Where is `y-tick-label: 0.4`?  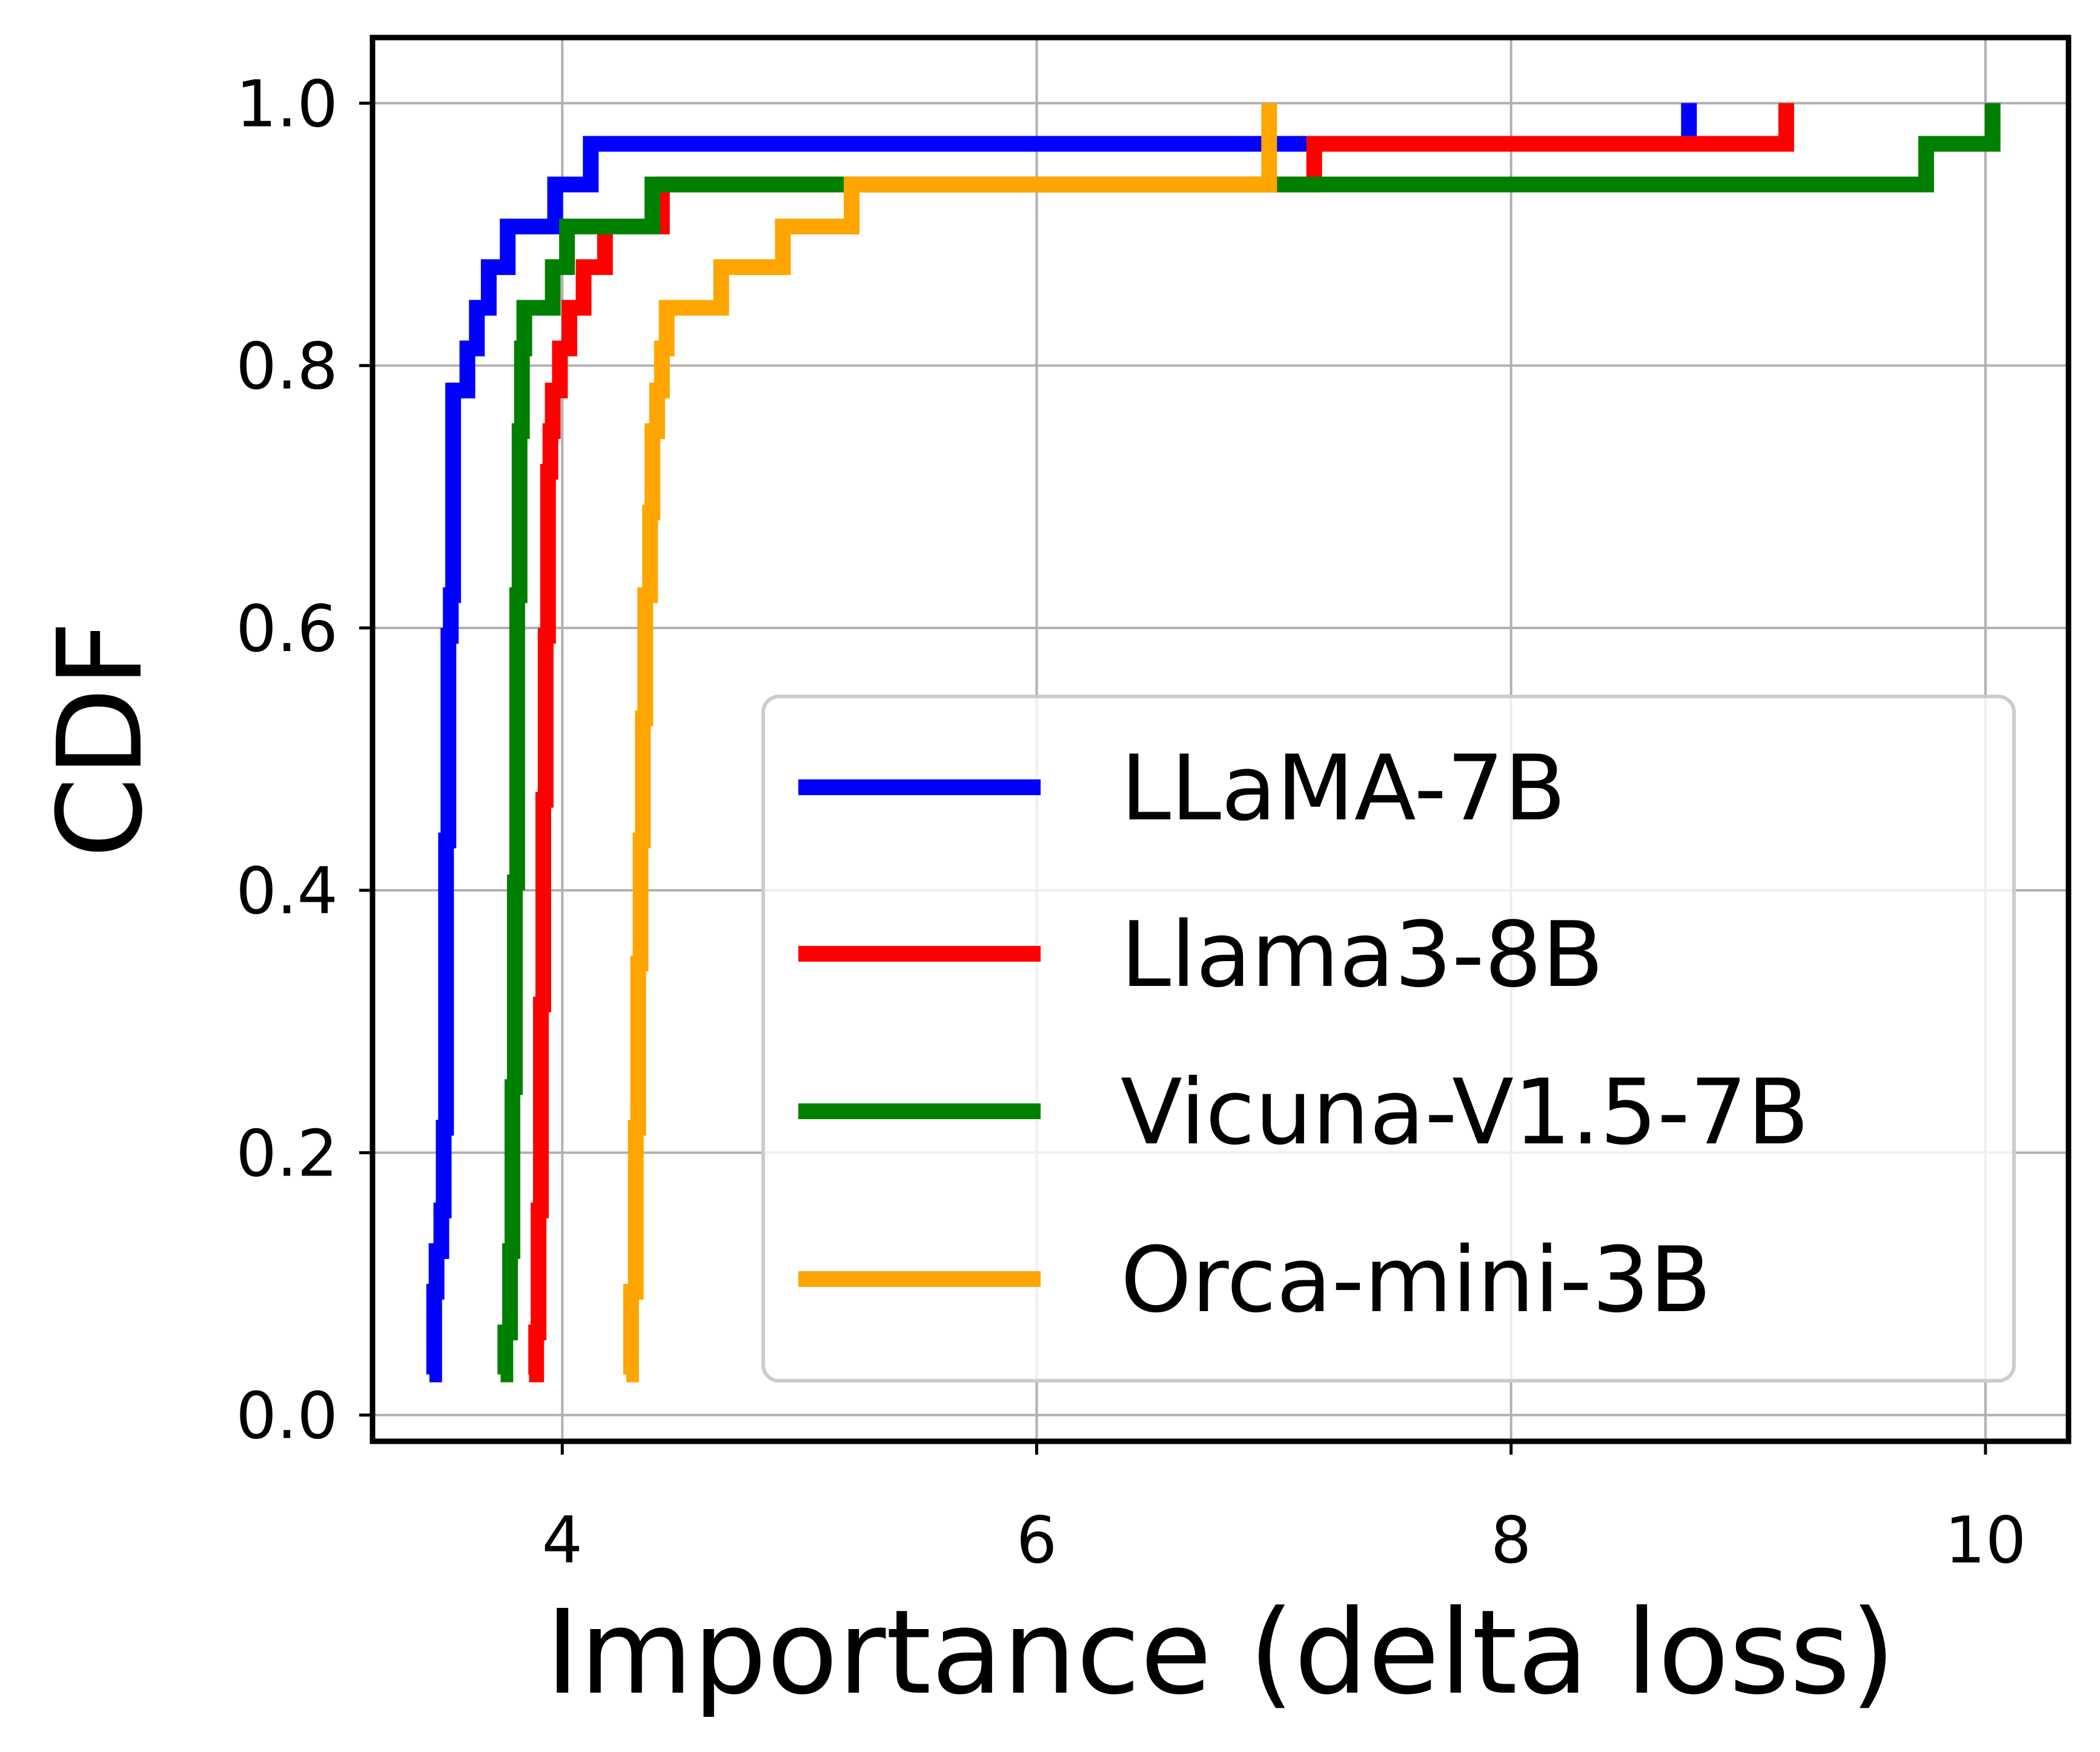
y-tick-label: 0.4 is located at coordinates (287, 891).